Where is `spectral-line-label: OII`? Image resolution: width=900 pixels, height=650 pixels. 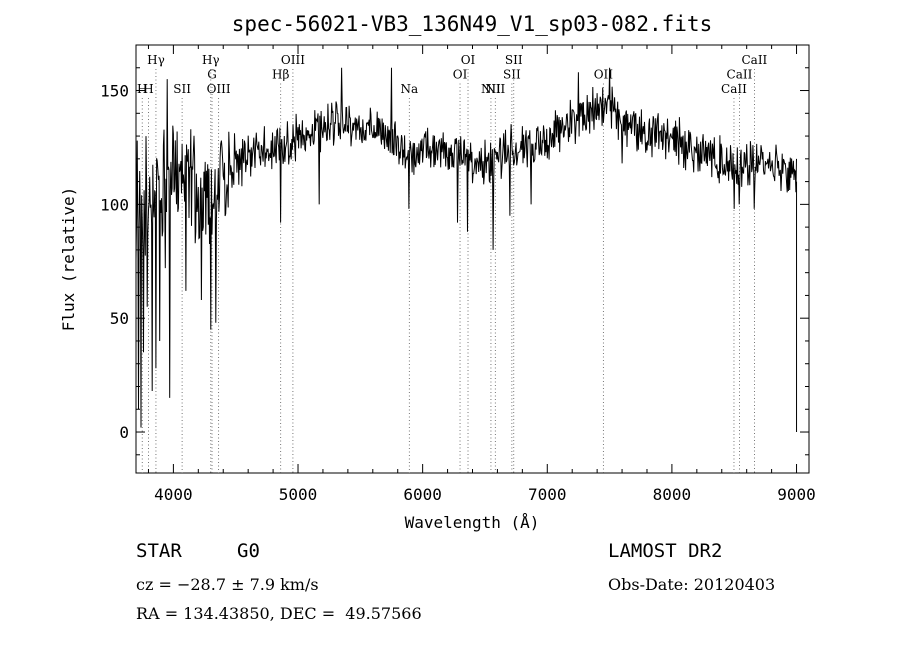 spectral-line-label: OII is located at coordinates (604, 75).